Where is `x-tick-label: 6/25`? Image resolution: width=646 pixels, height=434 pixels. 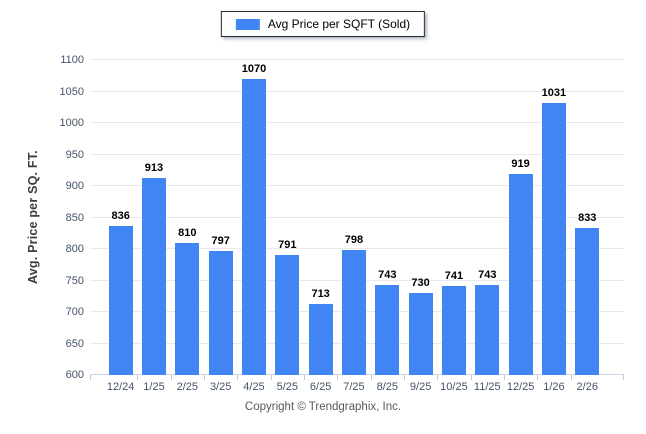 x-tick-label: 6/25 is located at coordinates (320, 387).